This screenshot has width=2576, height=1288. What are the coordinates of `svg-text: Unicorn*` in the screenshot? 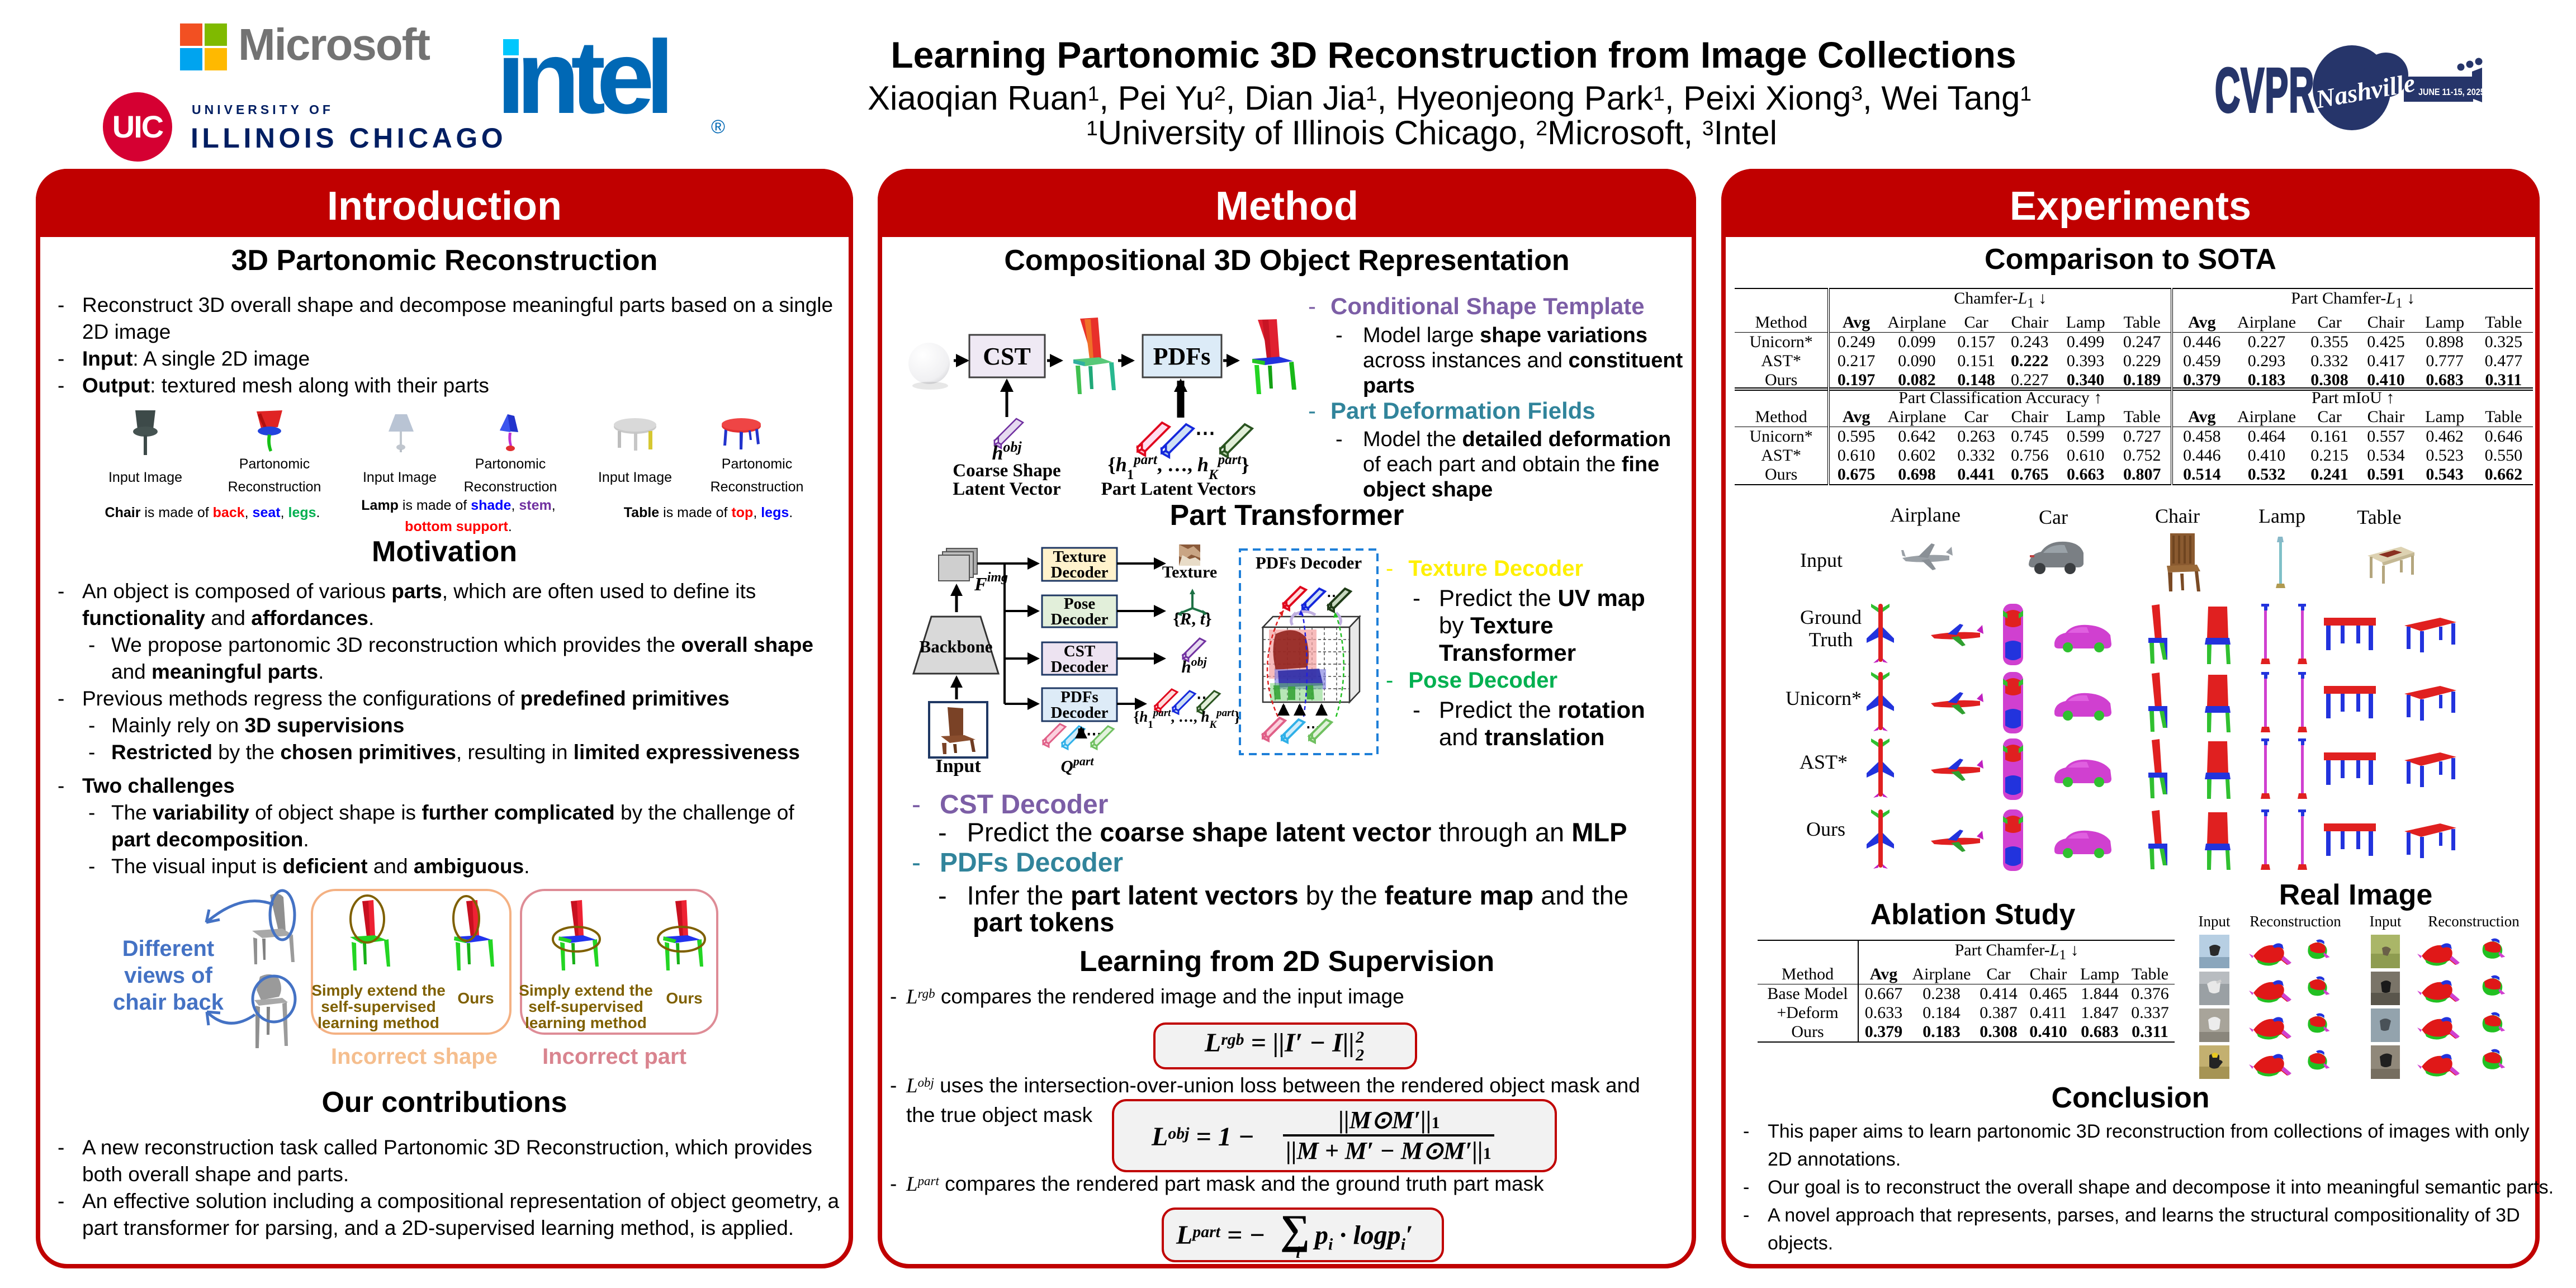 It's located at (1824, 698).